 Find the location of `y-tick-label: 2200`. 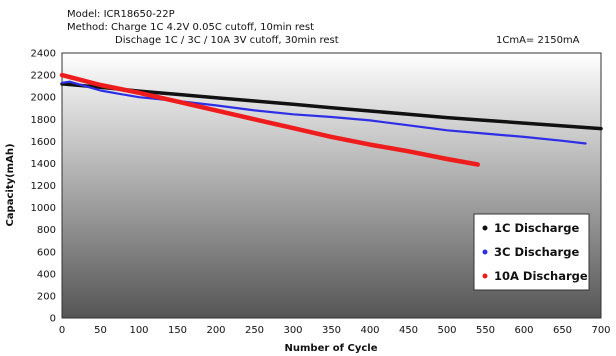

y-tick-label: 2200 is located at coordinates (43, 76).